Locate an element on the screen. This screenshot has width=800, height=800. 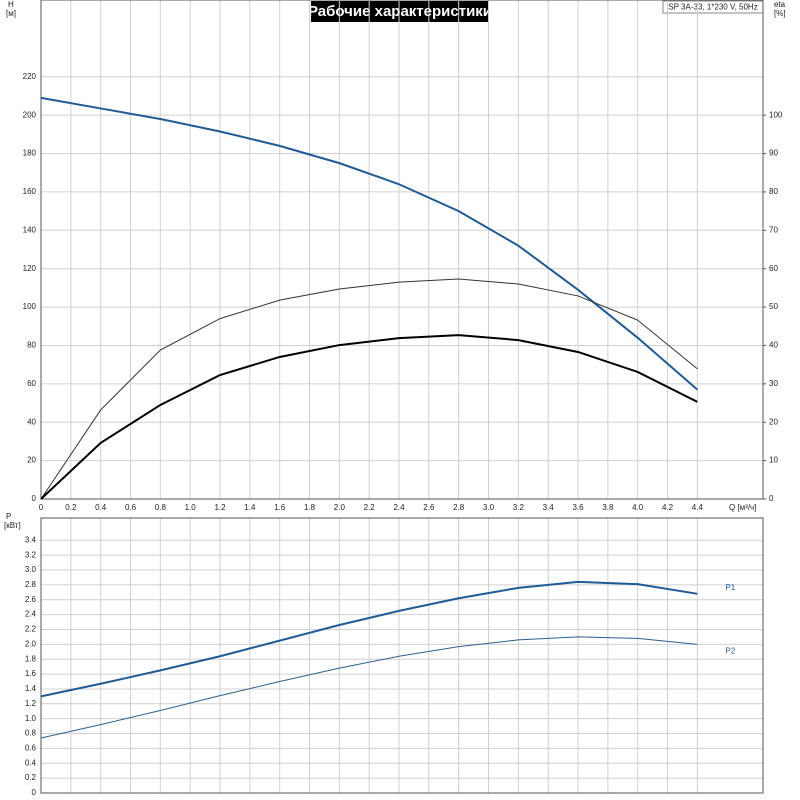
y-tick-label: 3.2 is located at coordinates (31, 554).